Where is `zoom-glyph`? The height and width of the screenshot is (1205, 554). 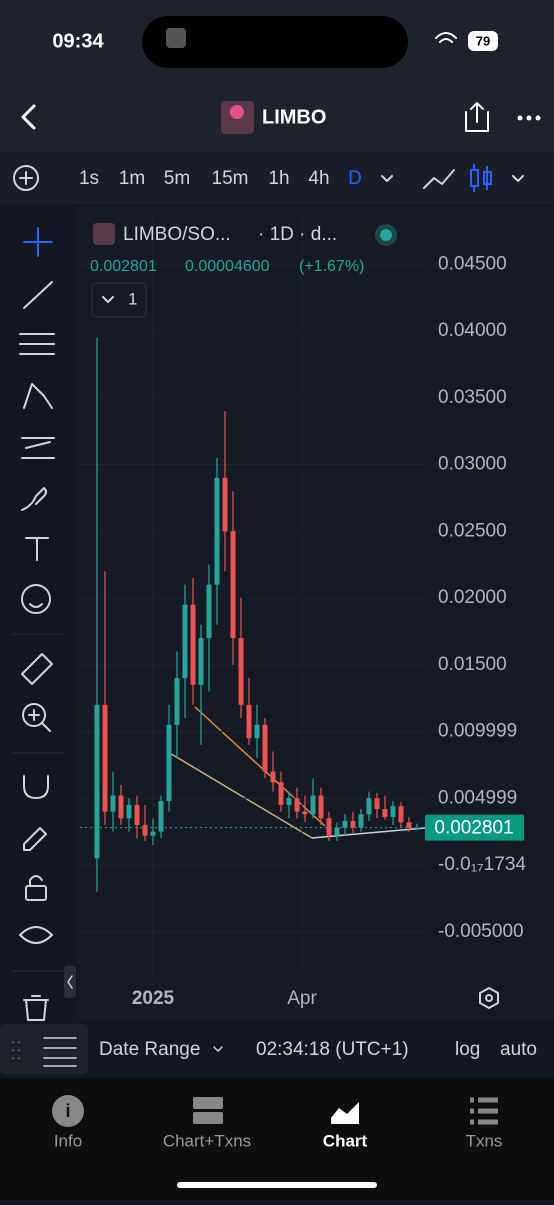
zoom-glyph is located at coordinates (39, 720).